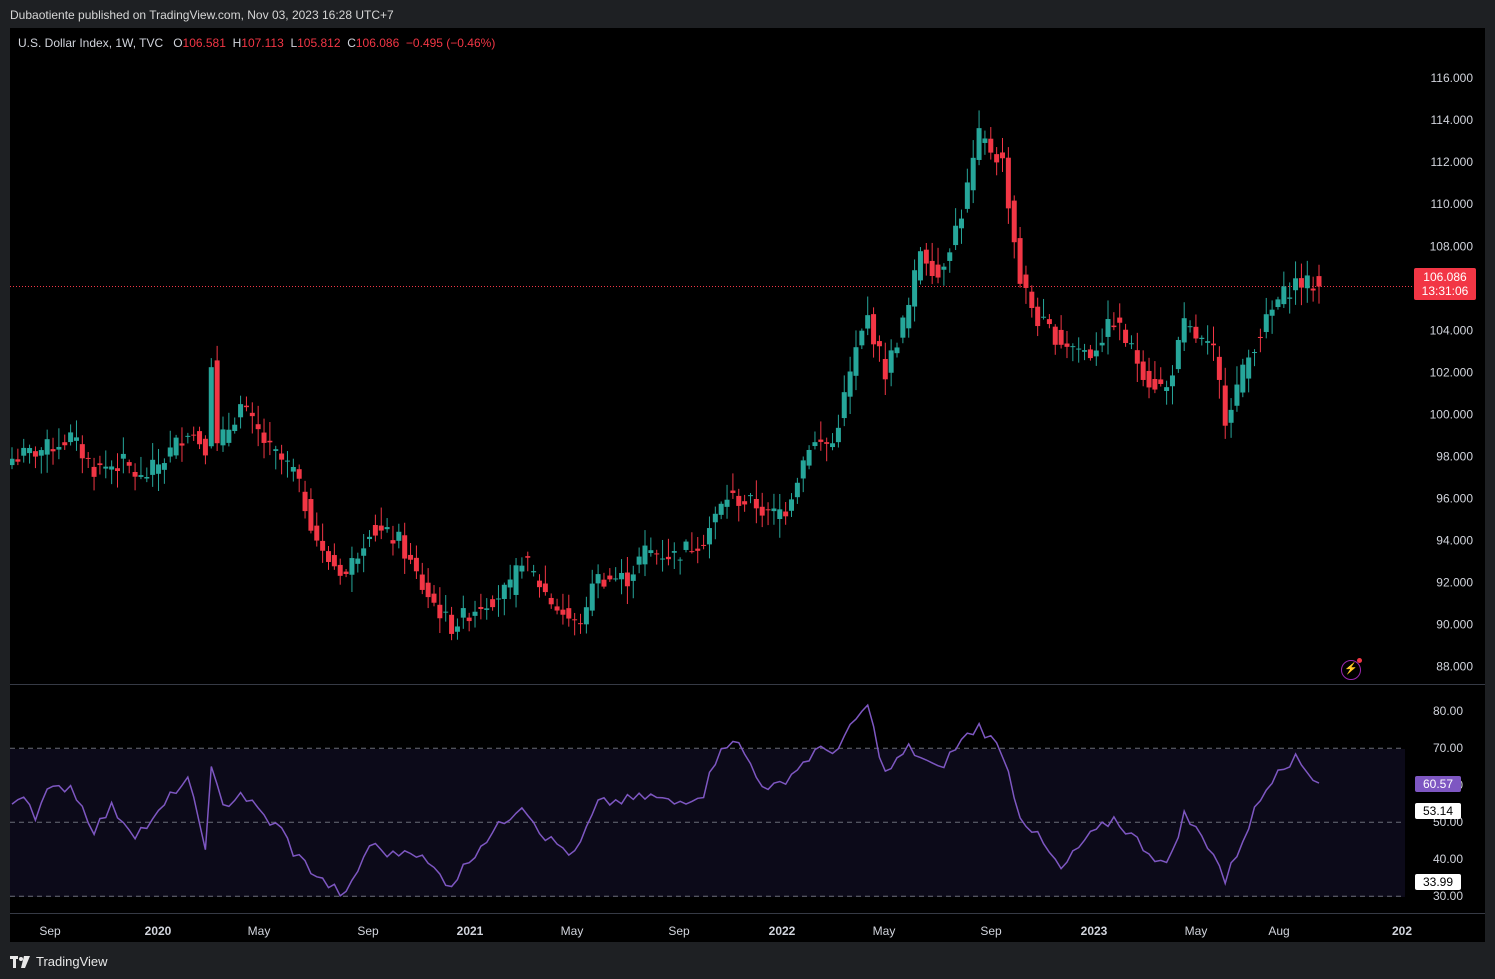 The width and height of the screenshot is (1495, 979). I want to click on price-axis-label: 90.000, so click(1454, 625).